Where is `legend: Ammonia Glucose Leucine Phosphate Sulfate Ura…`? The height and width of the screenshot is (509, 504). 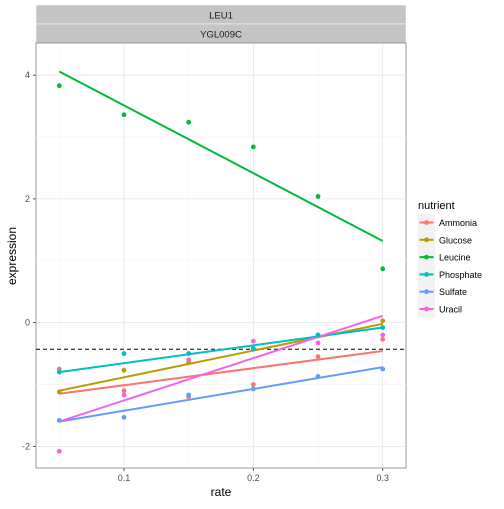
legend: Ammonia Glucose Leucine Phosphate Sulfate Ura… is located at coordinates (450, 266).